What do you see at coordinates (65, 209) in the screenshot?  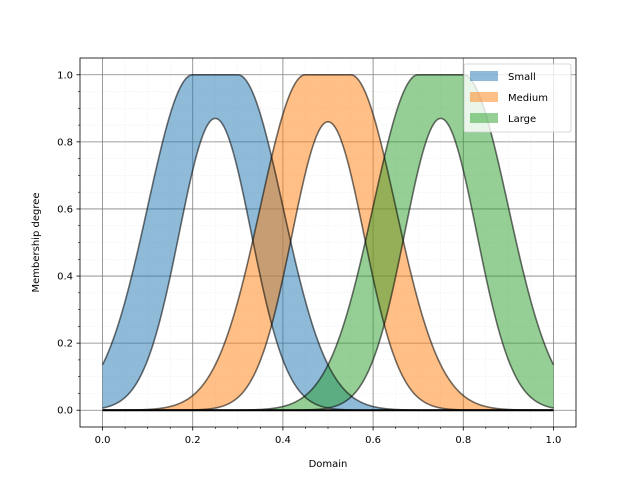 I see `y-tick-label: 0.6` at bounding box center [65, 209].